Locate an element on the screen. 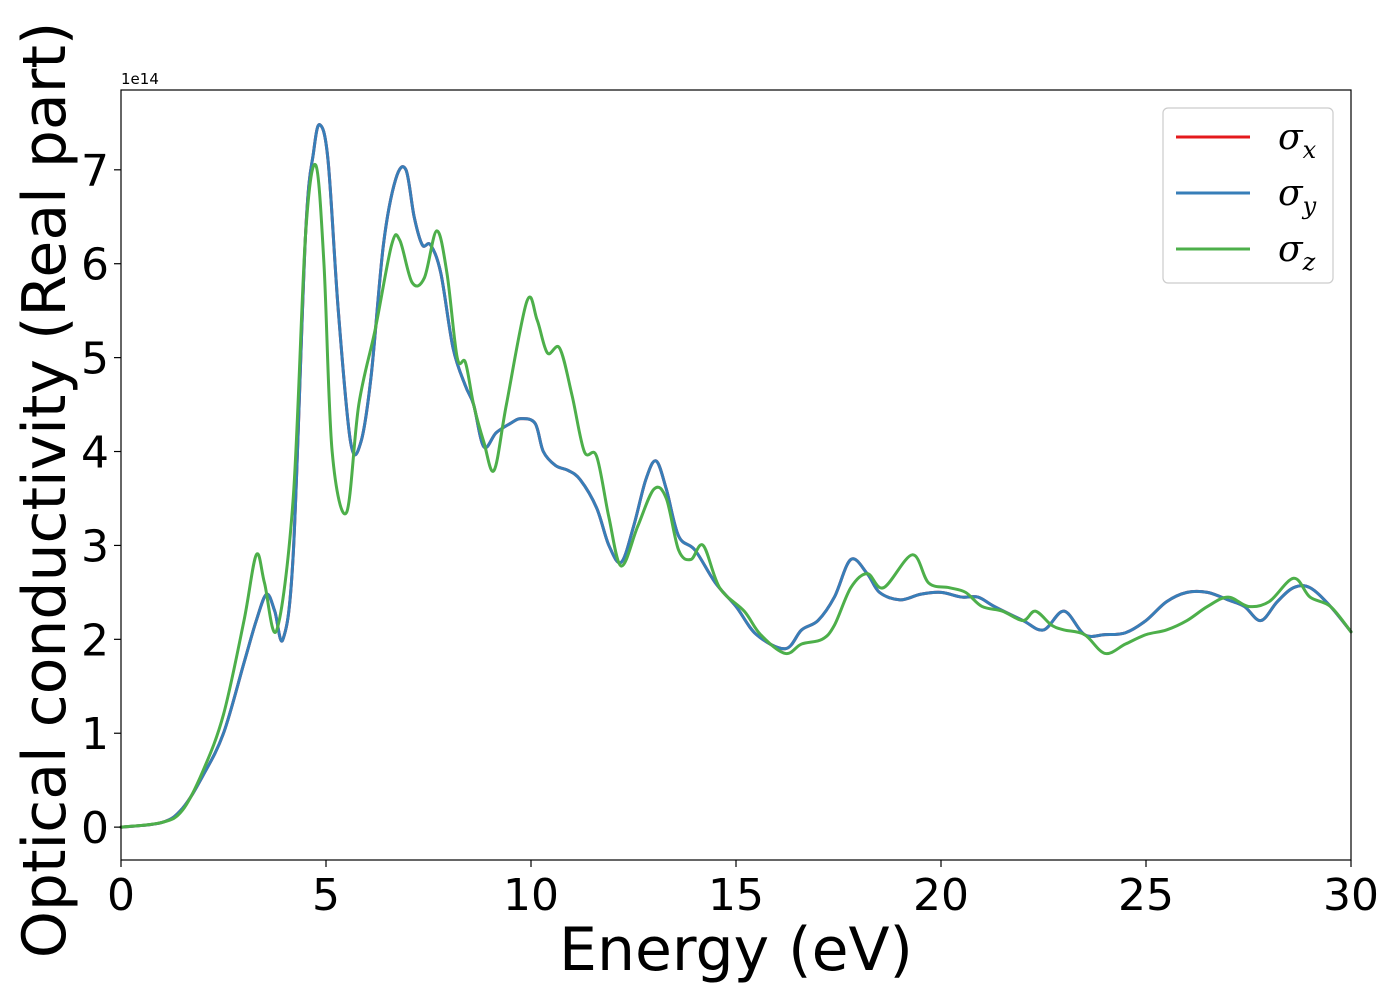  x-tick-label: 30 is located at coordinates (1351, 895).